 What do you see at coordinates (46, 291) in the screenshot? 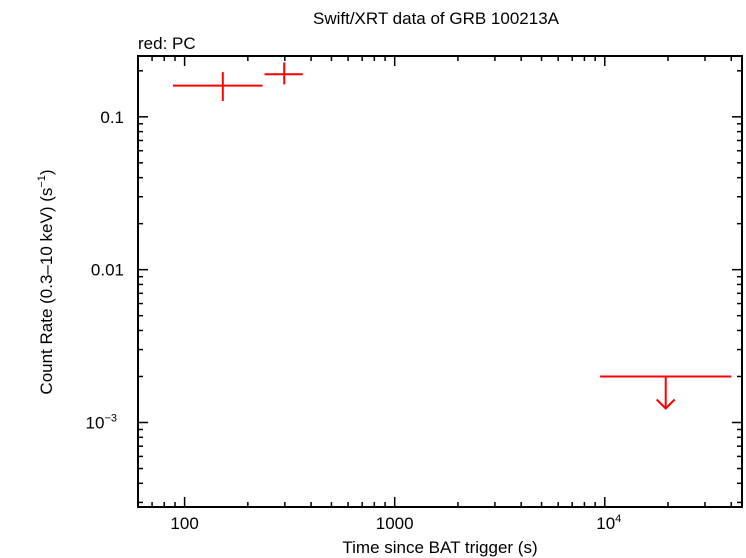
I see `y-axis-label-main: Count Rate (0.3–10 keV) (s` at bounding box center [46, 291].